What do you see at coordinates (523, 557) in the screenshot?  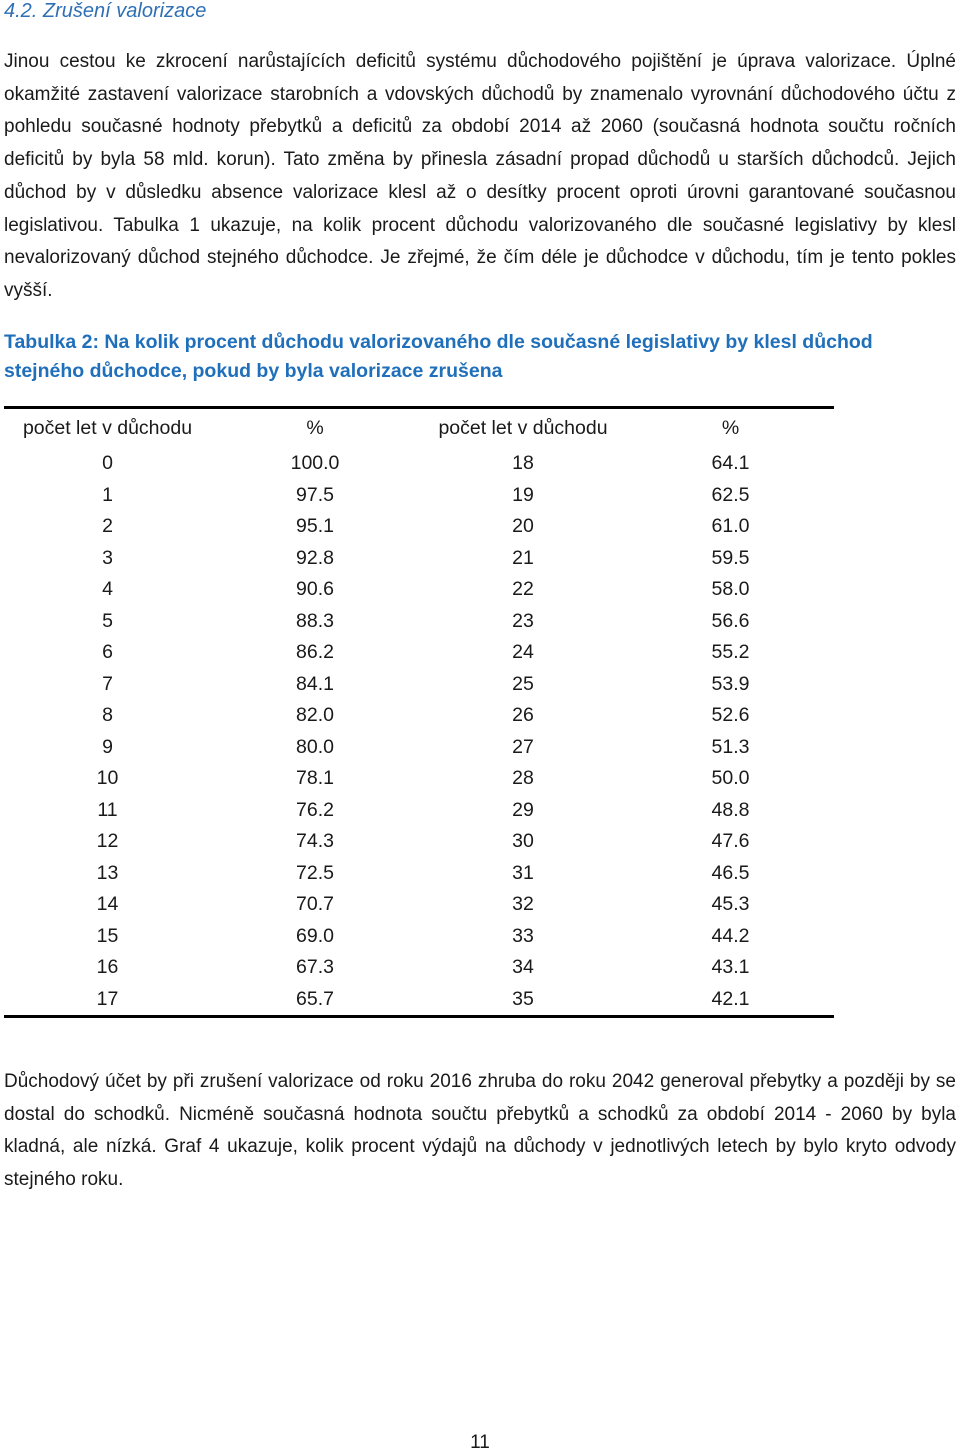 I see `years-cell: 21` at bounding box center [523, 557].